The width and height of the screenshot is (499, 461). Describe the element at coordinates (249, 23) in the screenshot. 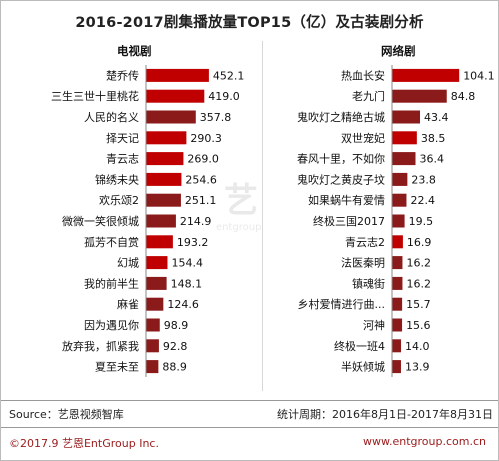

I see `chart-title: 2016-2017剧集播放量TOP15（亿）及古装剧分析` at that location.